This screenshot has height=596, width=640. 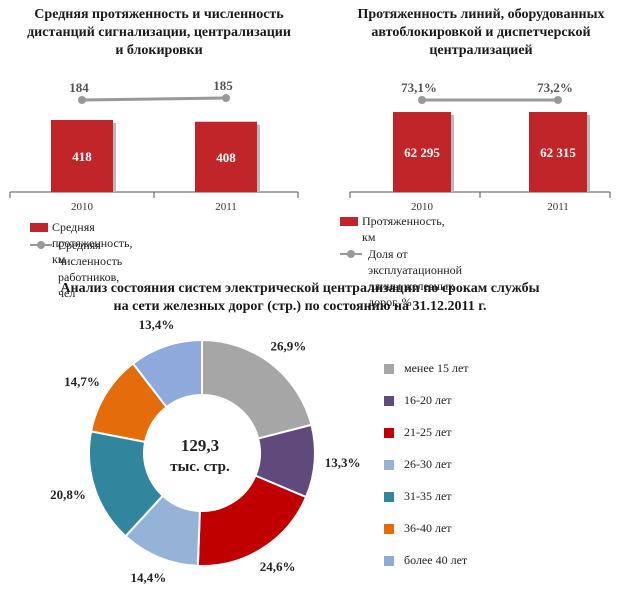 What do you see at coordinates (76, 269) in the screenshot?
I see `left-legend-line: Средняя численность работников, чел` at bounding box center [76, 269].